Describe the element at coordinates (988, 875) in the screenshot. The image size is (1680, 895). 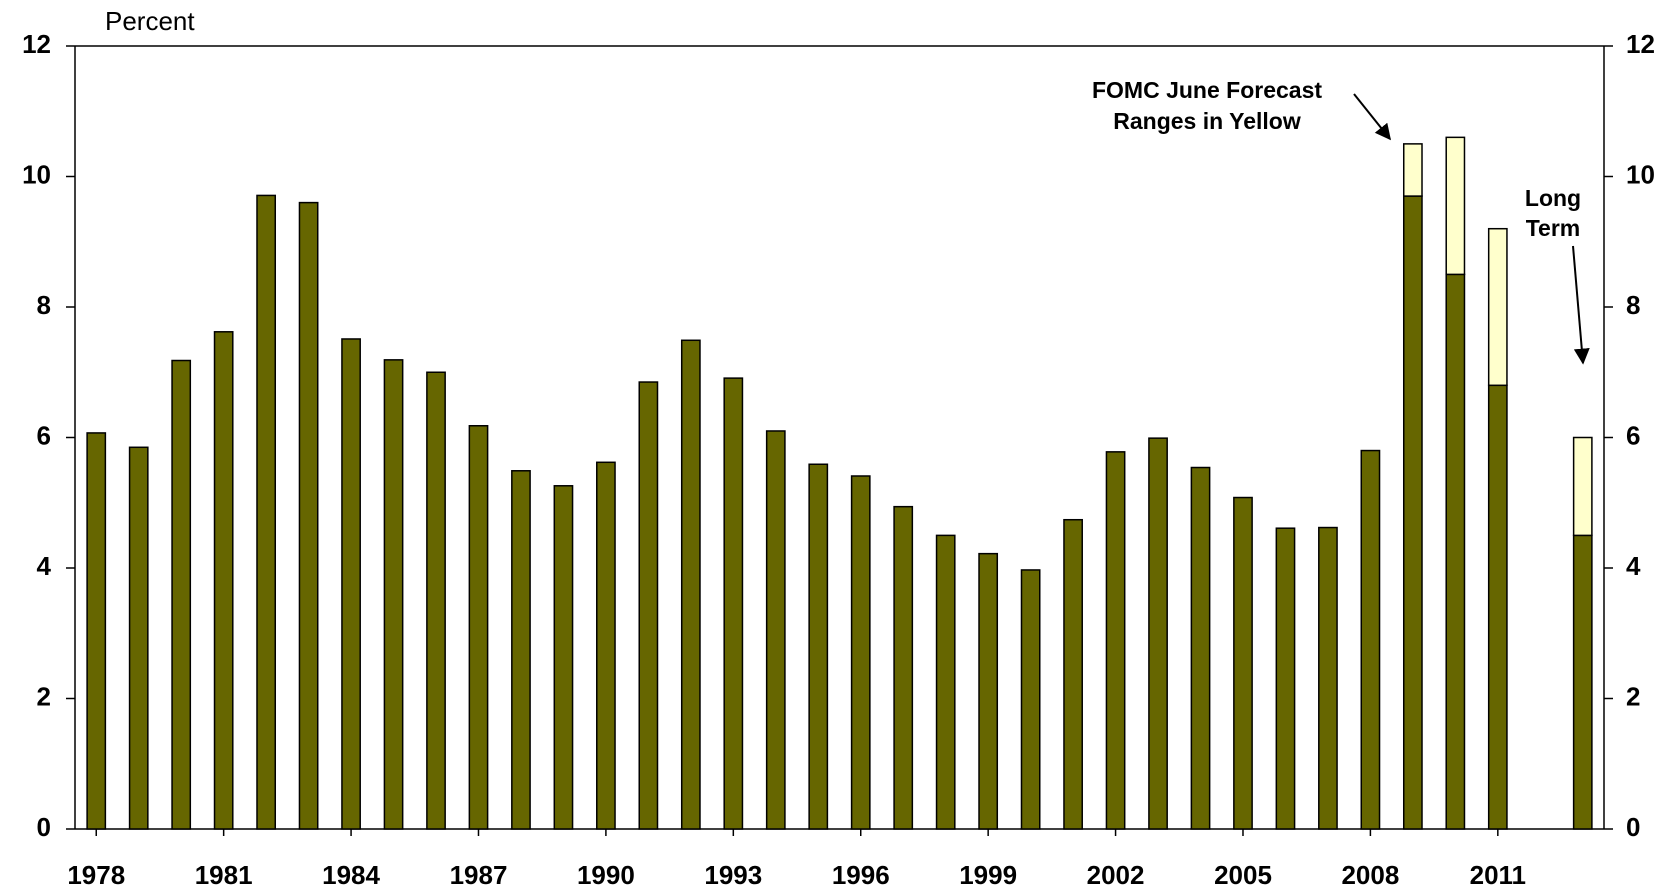
I see `x-tick-label: 1999` at that location.